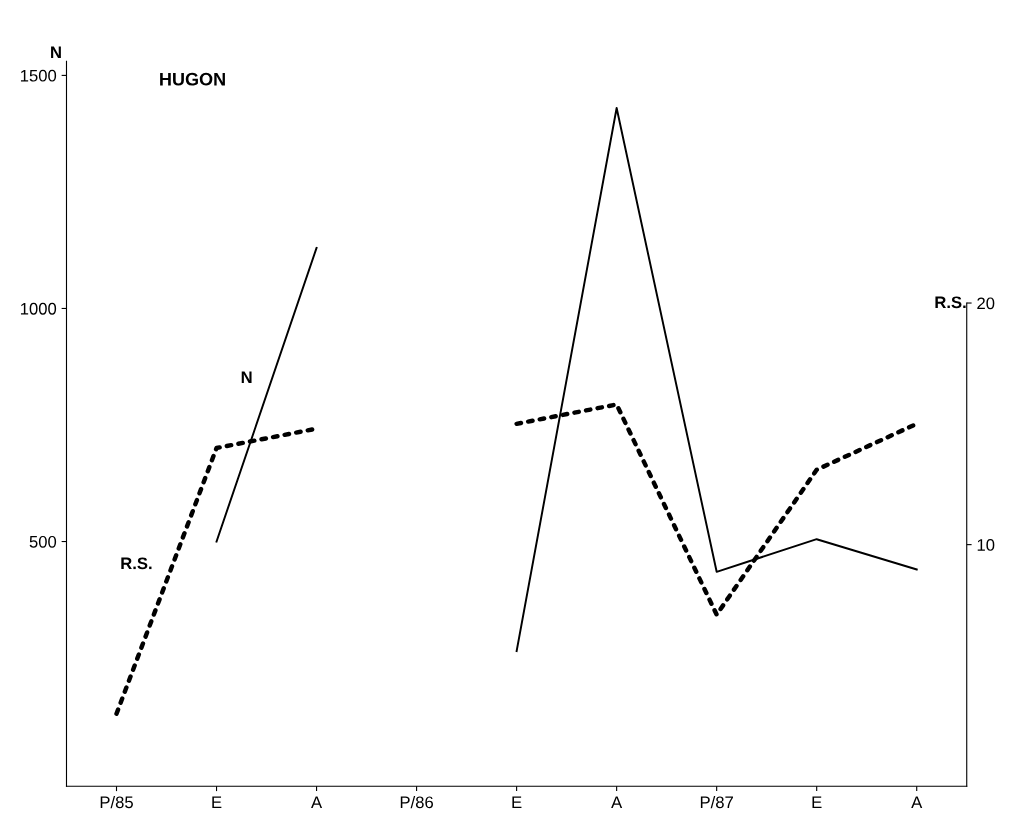  What do you see at coordinates (986, 545) in the screenshot?
I see `y2-tick-label: 10` at bounding box center [986, 545].